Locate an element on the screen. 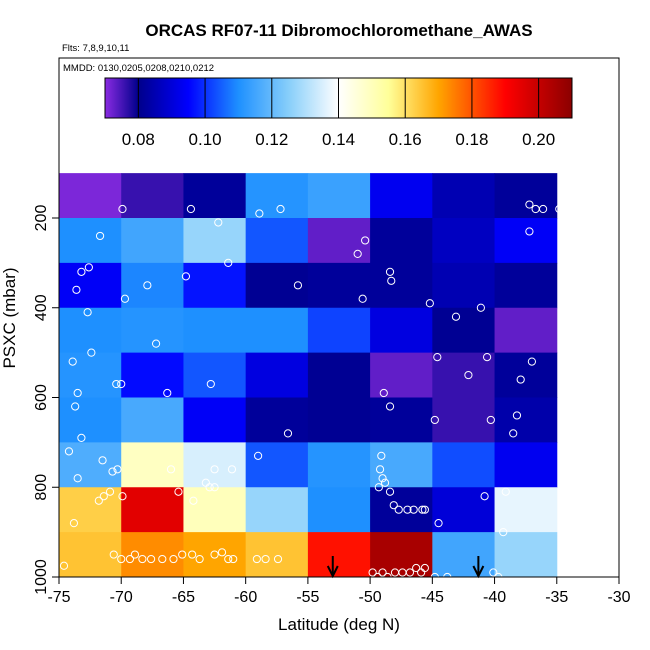  colorbar-tick-label: 0.16 is located at coordinates (405, 139).